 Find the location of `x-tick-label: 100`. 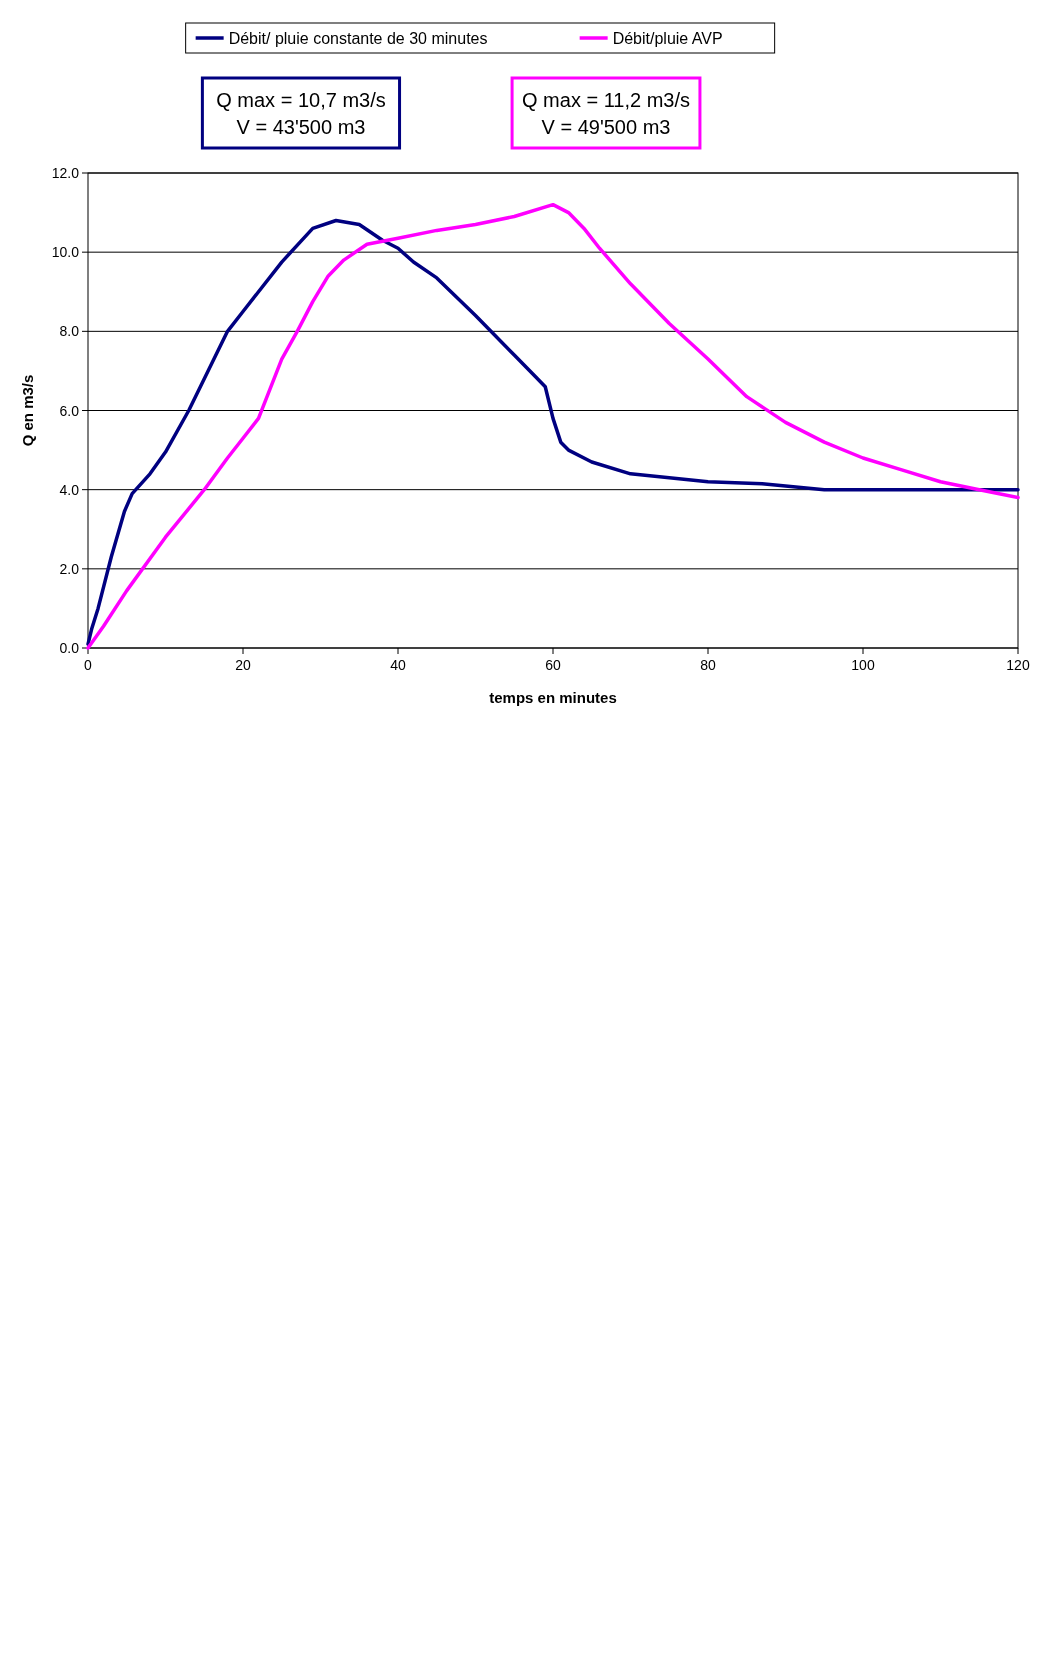

x-tick-label: 100 is located at coordinates (863, 665).